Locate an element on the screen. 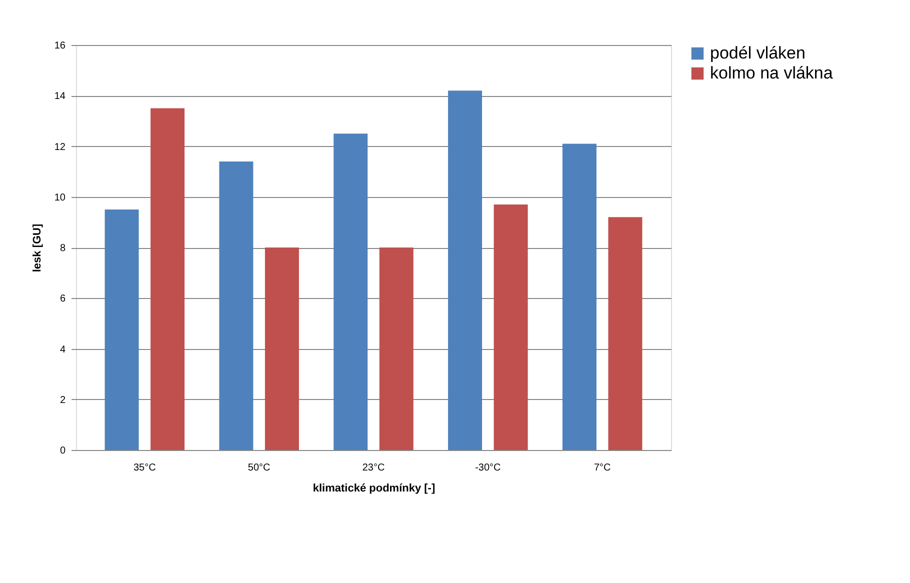 The image size is (910, 583). x-axis-title: klimatické podmínky [-] is located at coordinates (374, 488).